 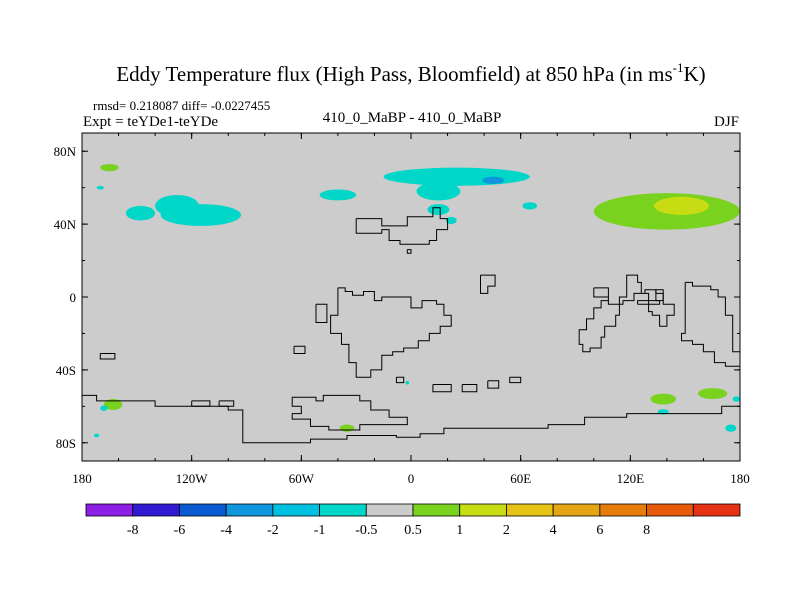 What do you see at coordinates (740, 478) in the screenshot?
I see `x-tick-label-6: 180` at bounding box center [740, 478].